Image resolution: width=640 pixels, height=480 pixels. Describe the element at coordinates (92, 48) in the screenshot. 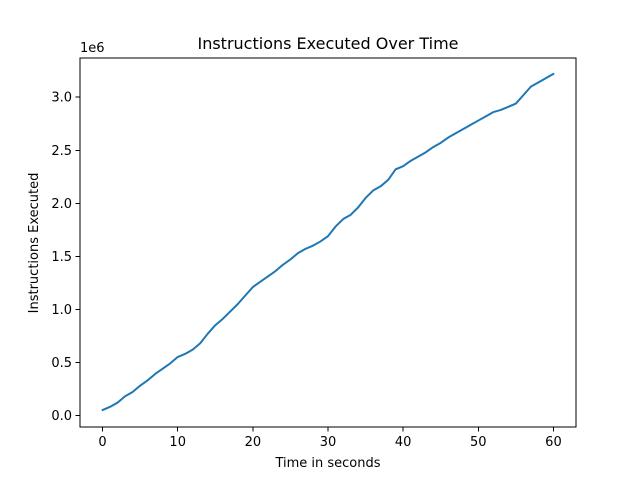

I see `y-axis-offset-label: 1e6` at that location.